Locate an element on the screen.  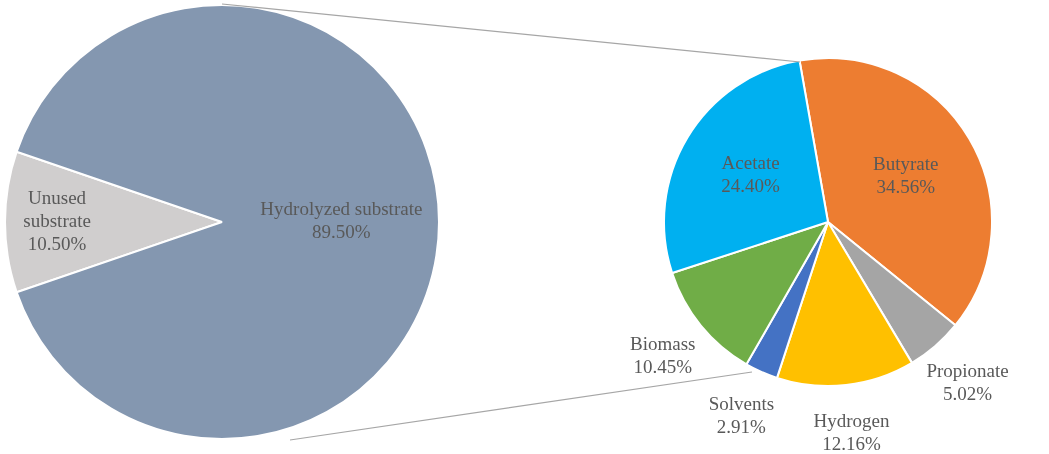
data-label: 24.40% is located at coordinates (751, 186).